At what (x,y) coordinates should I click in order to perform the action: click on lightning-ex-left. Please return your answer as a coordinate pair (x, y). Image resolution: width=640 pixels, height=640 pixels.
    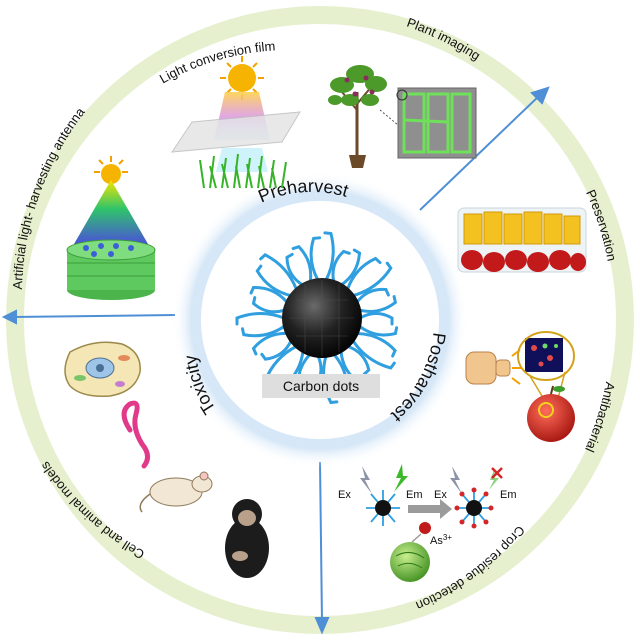
    Looking at the image, I should click on (366, 480).